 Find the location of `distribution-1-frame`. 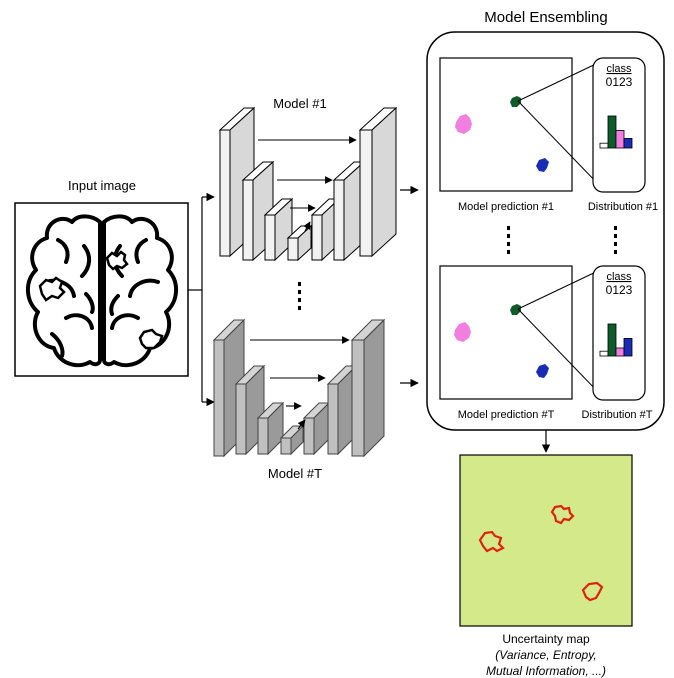

distribution-1-frame is located at coordinates (619, 125).